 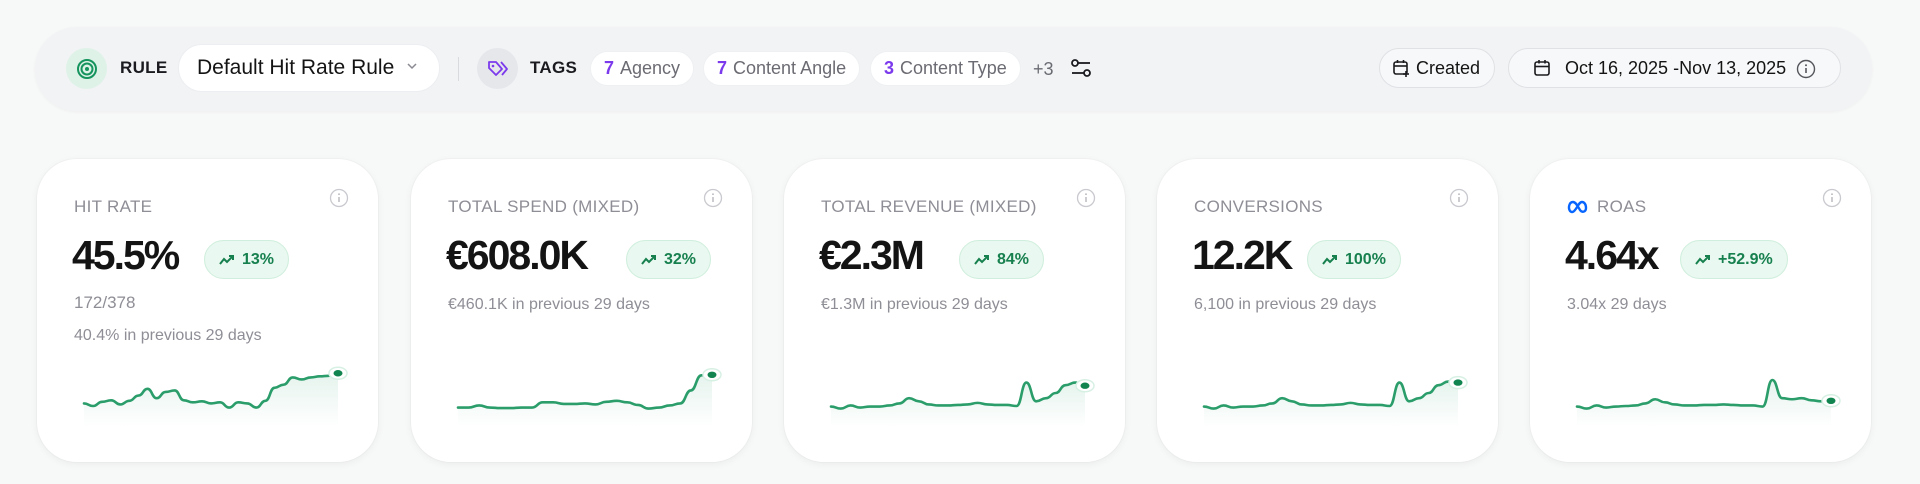 I want to click on filter-settings-icon, so click(x=1081, y=68).